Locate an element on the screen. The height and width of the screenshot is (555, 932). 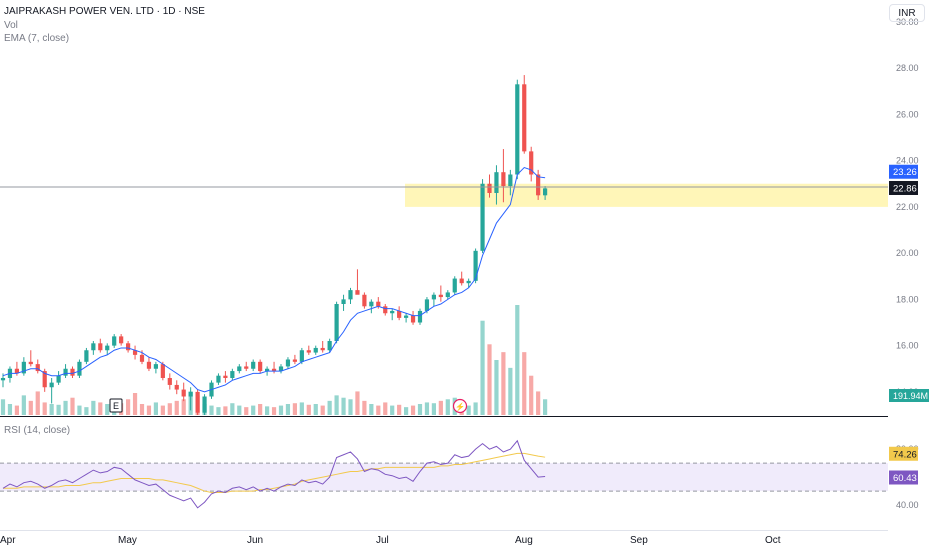
earnings-marker is located at coordinates (116, 405).